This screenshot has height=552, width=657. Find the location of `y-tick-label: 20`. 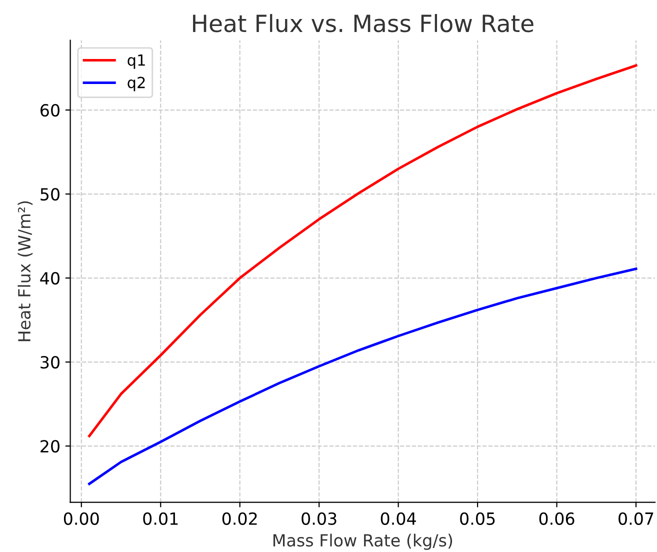

y-tick-label: 20 is located at coordinates (50, 446).